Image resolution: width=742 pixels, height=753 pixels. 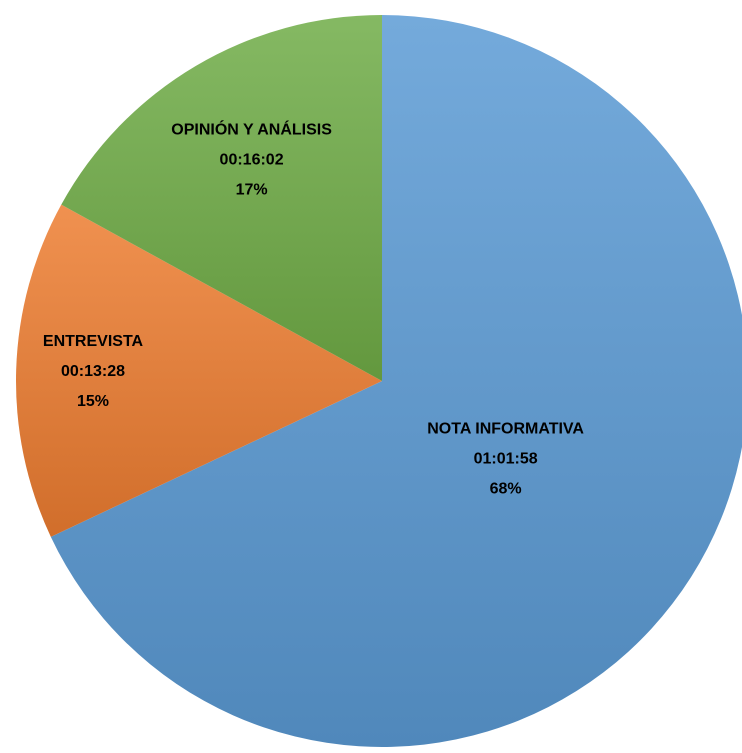 I want to click on slice-duration: 00:16:02, so click(x=252, y=160).